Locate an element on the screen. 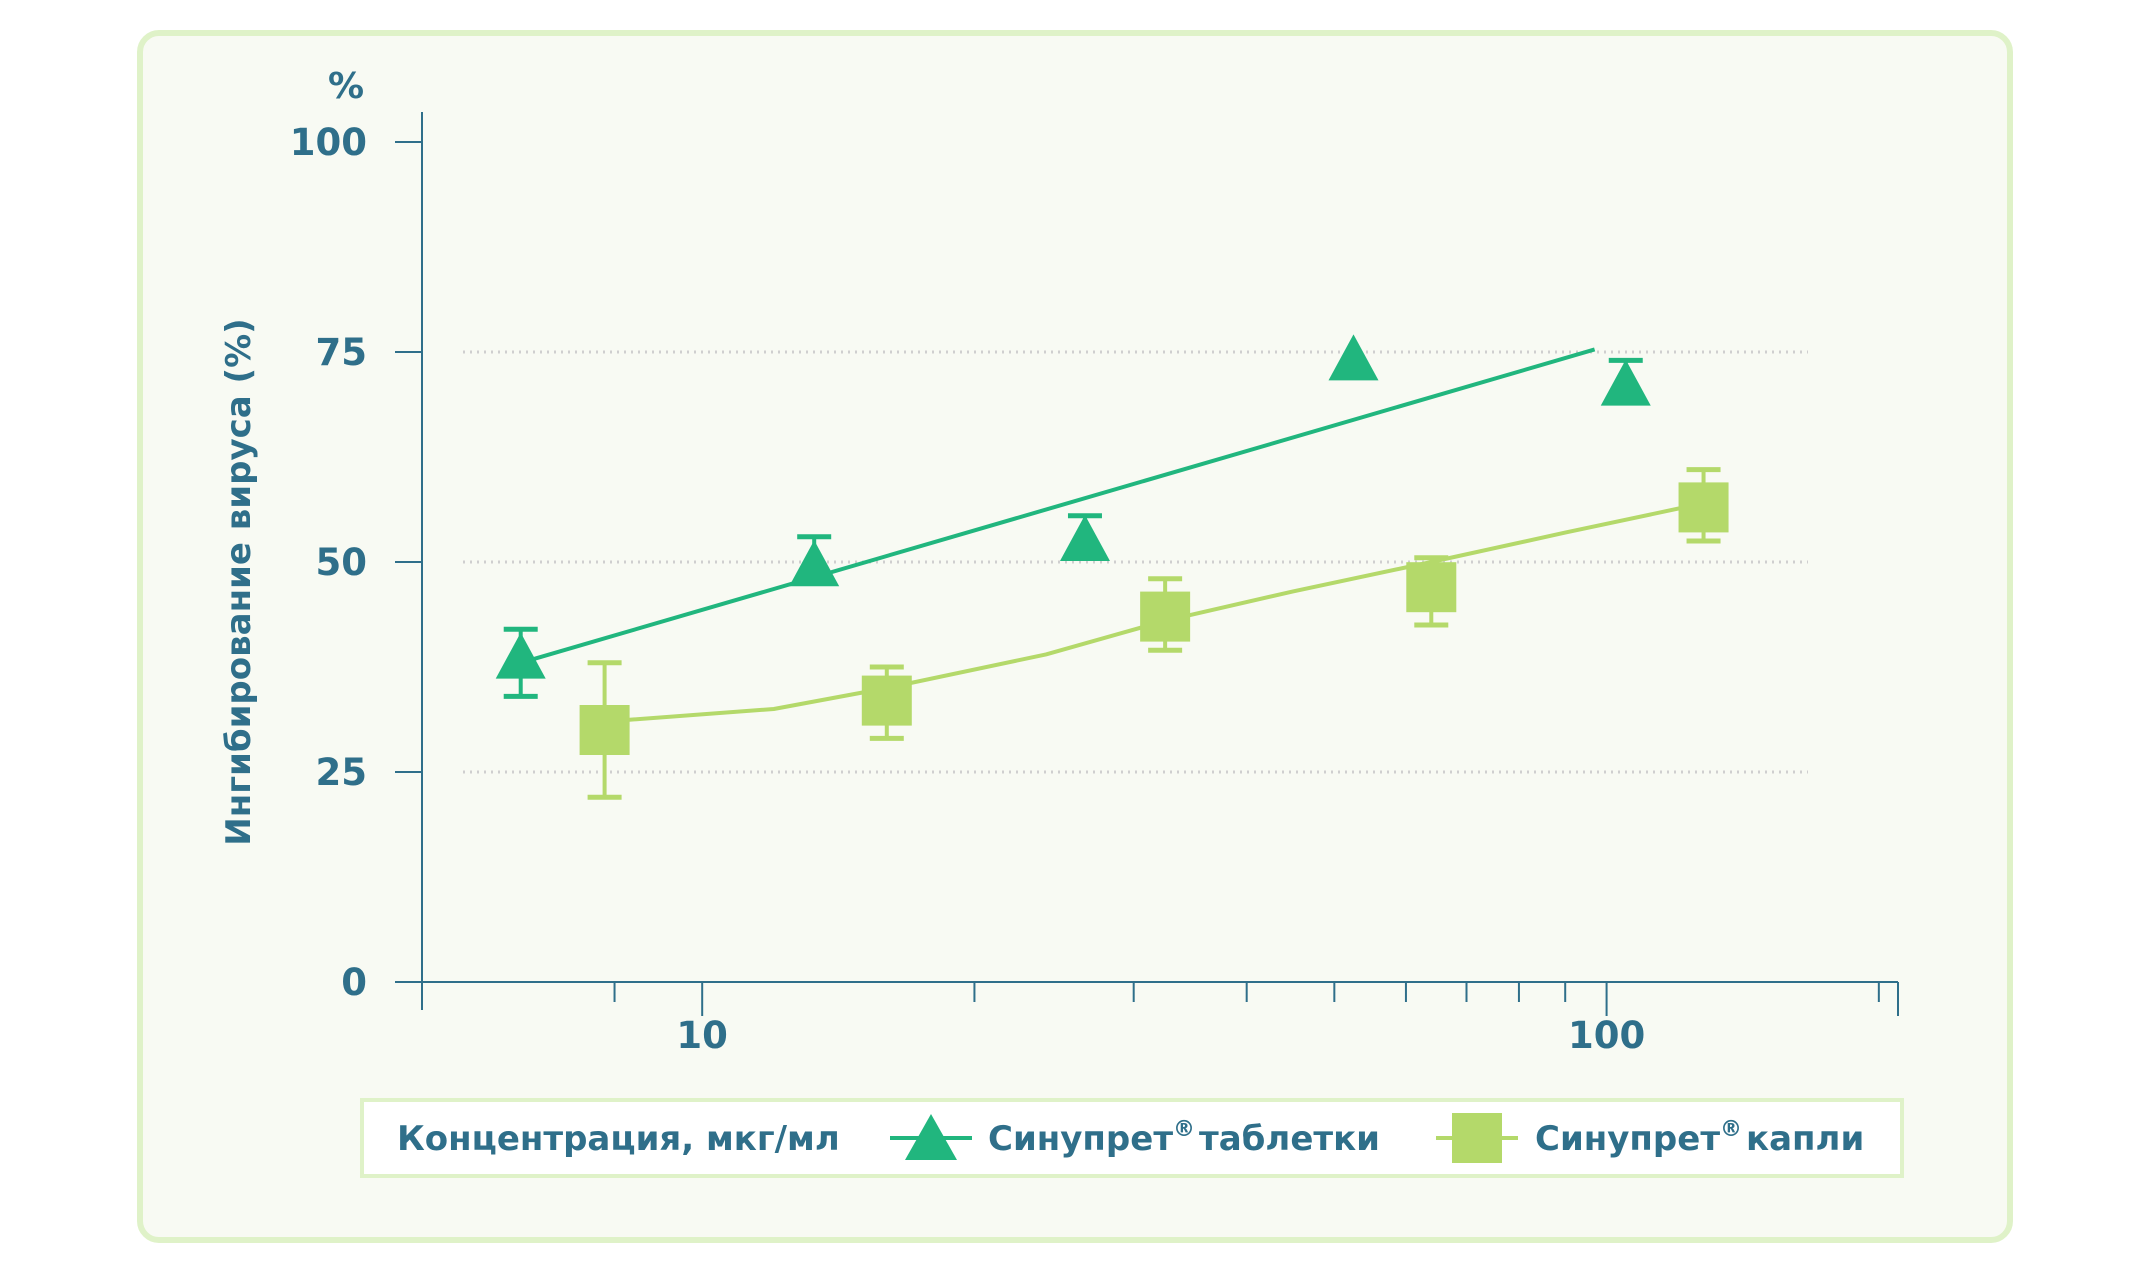 This screenshot has width=2140, height=1280. legend-tablets-label: Синупрет® таблетки is located at coordinates (1184, 1138).